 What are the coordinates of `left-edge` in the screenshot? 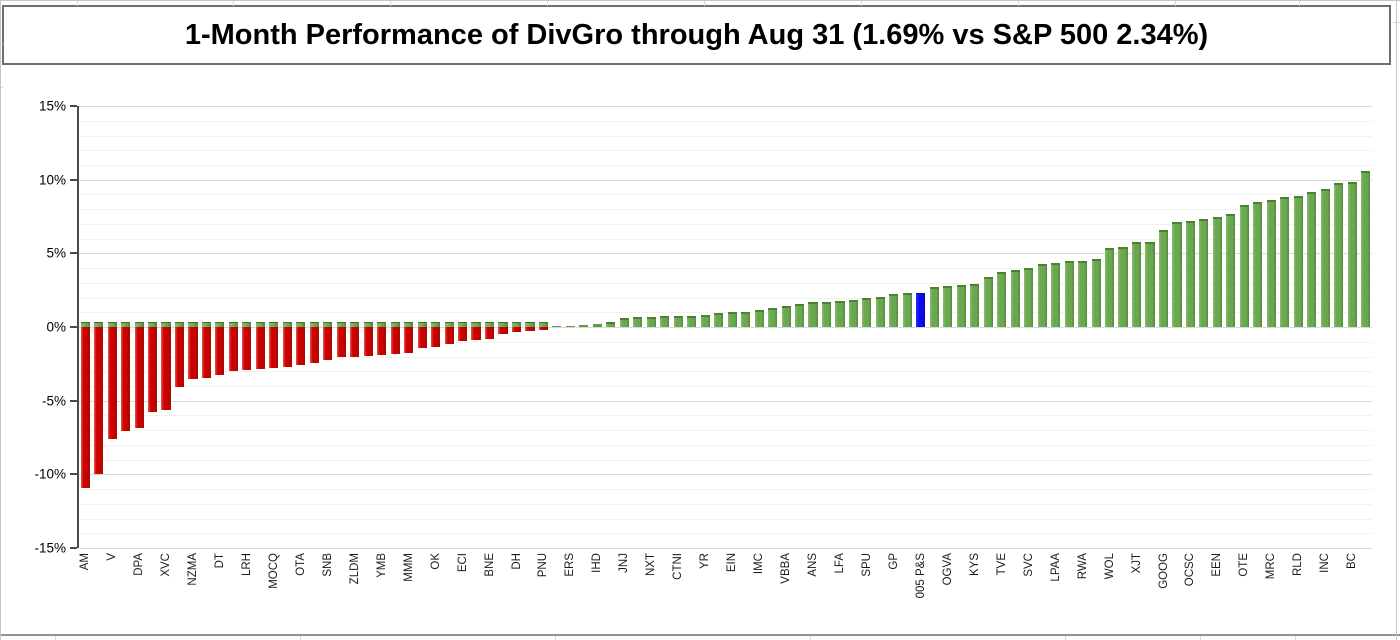 It's located at (0, 320).